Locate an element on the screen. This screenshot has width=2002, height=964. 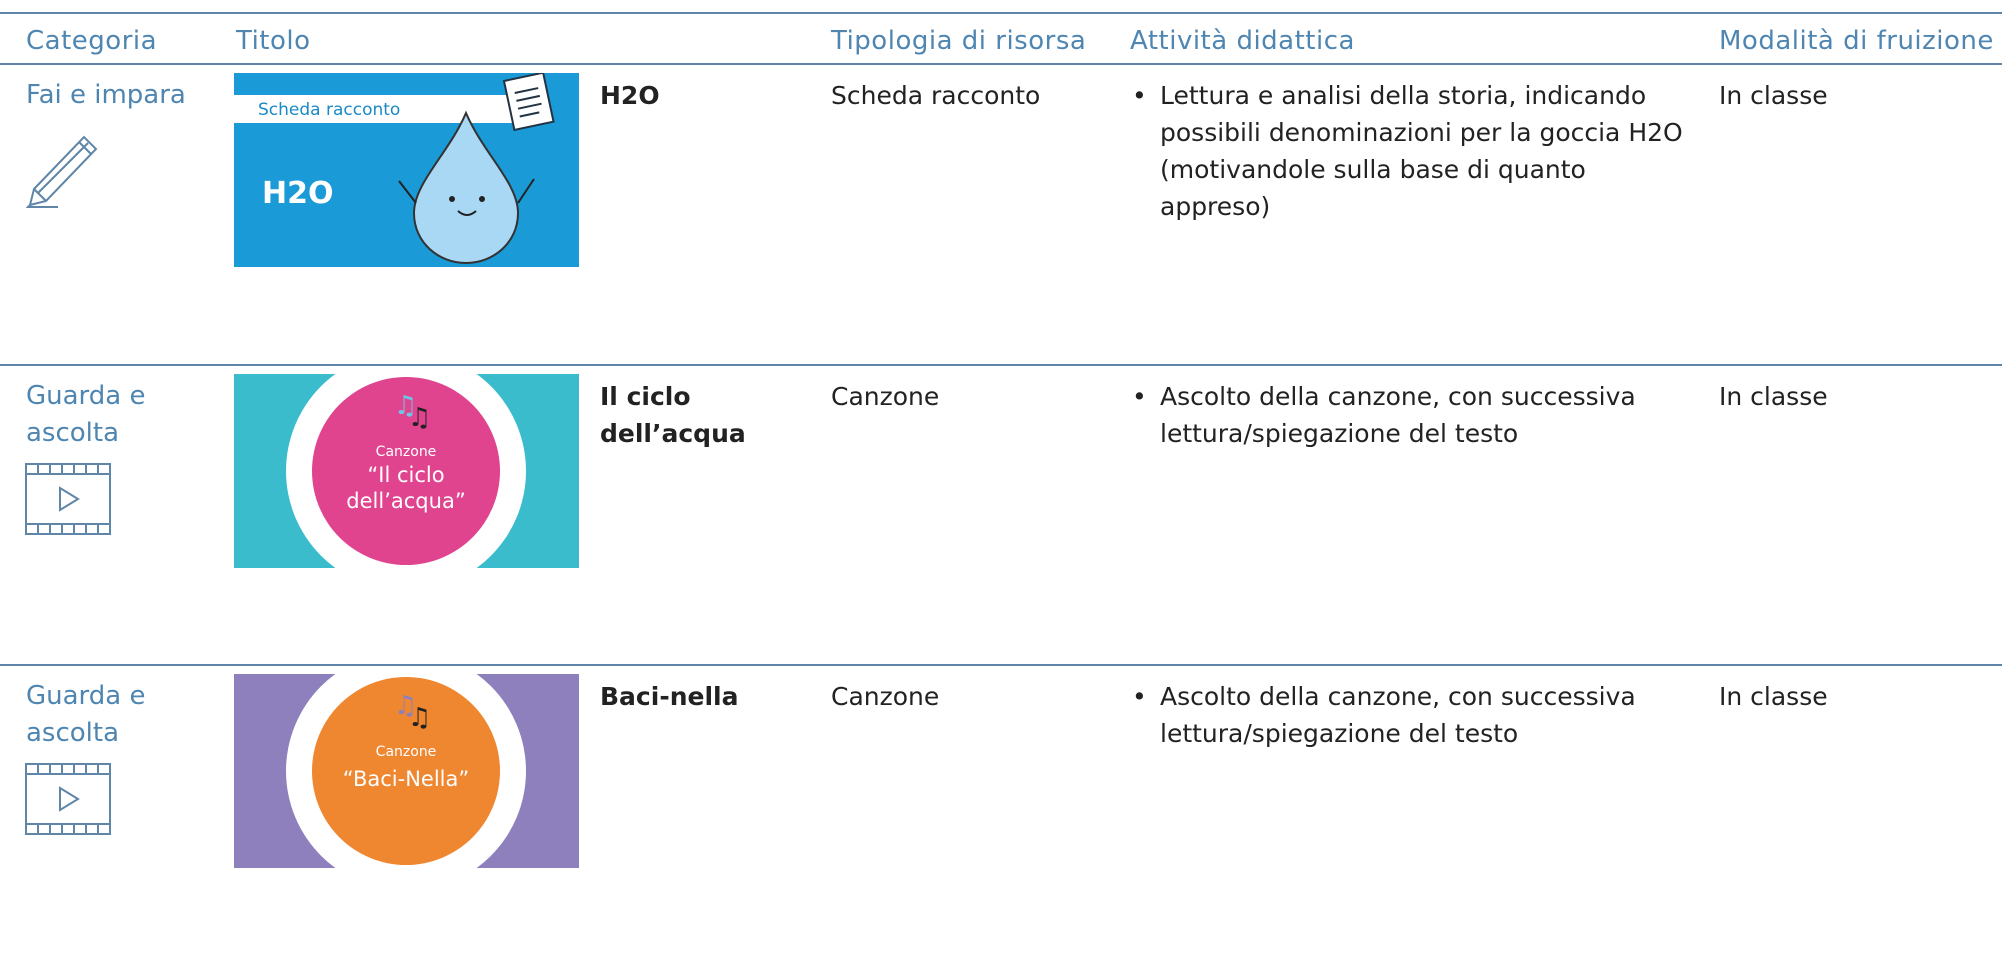
thumbnail-caption: H2O is located at coordinates (297, 193).